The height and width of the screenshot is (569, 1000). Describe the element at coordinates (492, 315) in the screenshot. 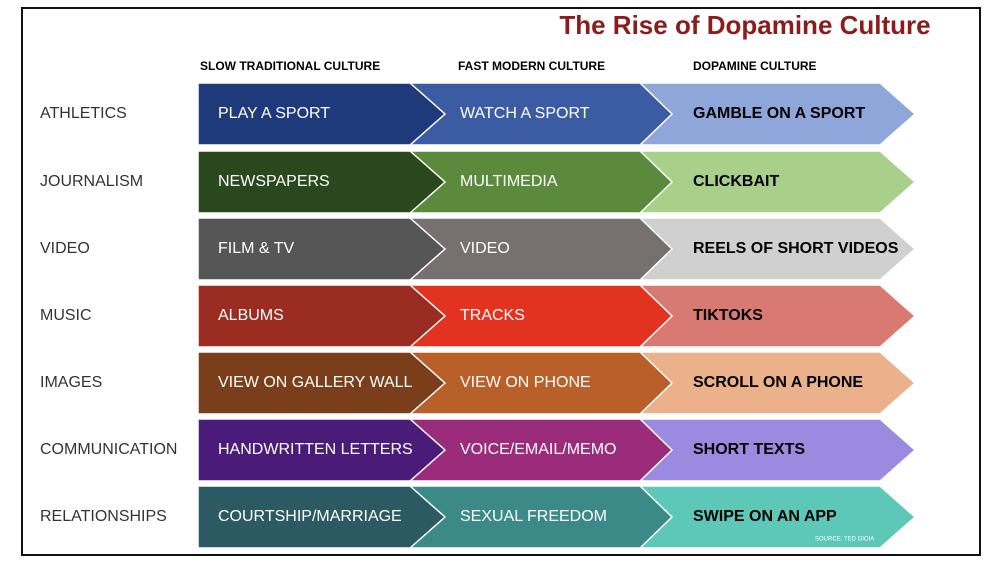

I see `cell-text: TRACKS` at that location.